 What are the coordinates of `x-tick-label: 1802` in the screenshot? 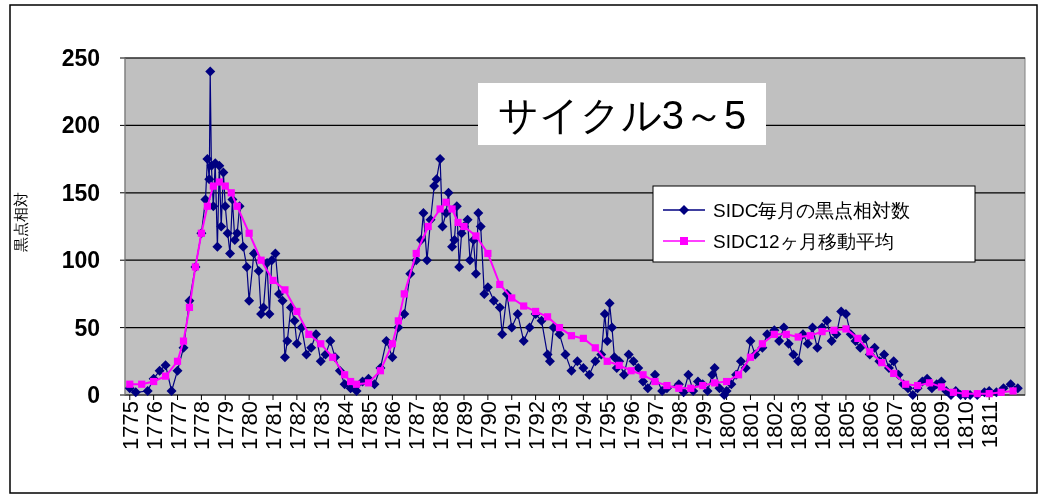 It's located at (775, 425).